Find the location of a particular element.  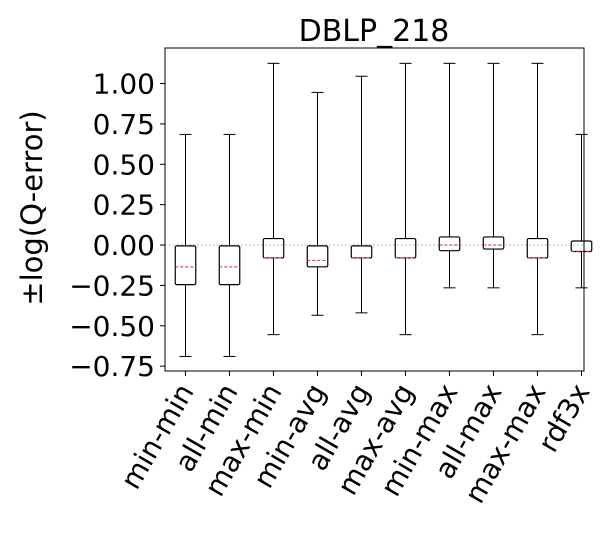

y-tick-label: −0.75 is located at coordinates (112, 366).